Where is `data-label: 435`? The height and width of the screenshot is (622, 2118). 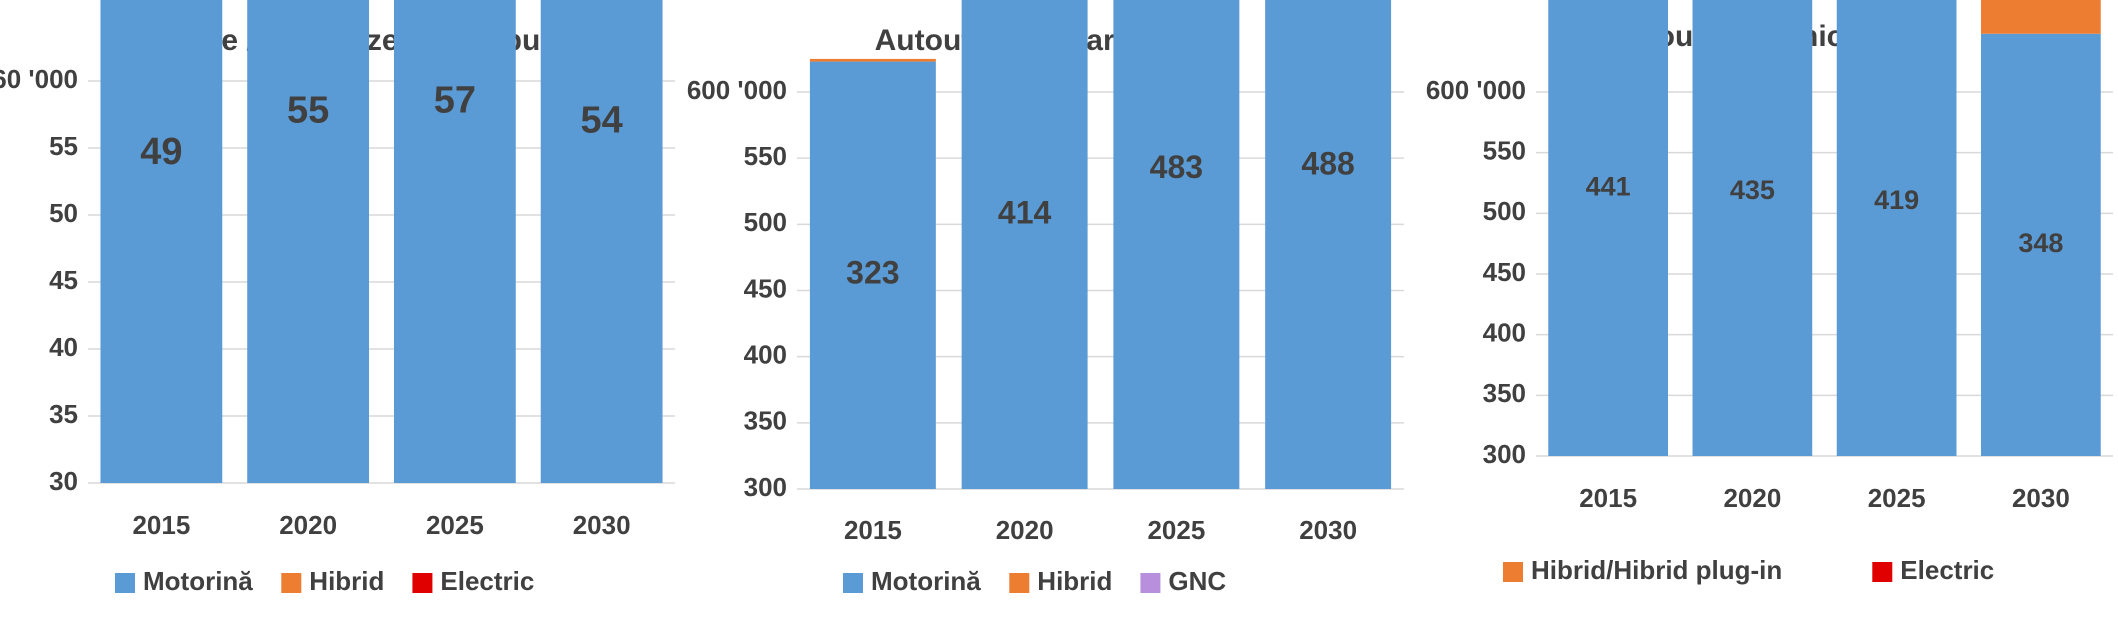 data-label: 435 is located at coordinates (1752, 190).